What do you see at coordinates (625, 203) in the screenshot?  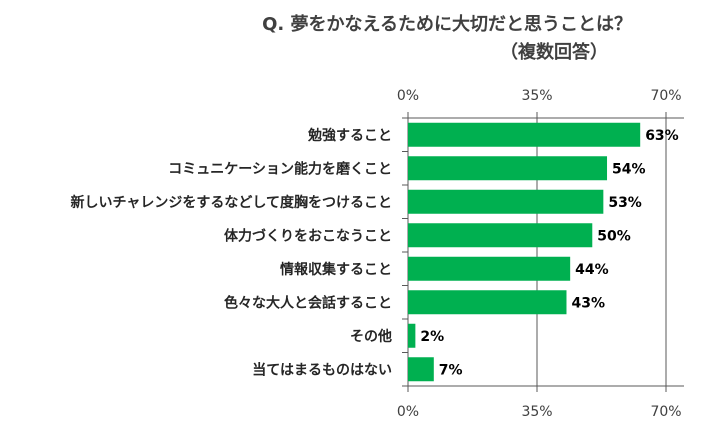 I see `data-label: 53%` at bounding box center [625, 203].